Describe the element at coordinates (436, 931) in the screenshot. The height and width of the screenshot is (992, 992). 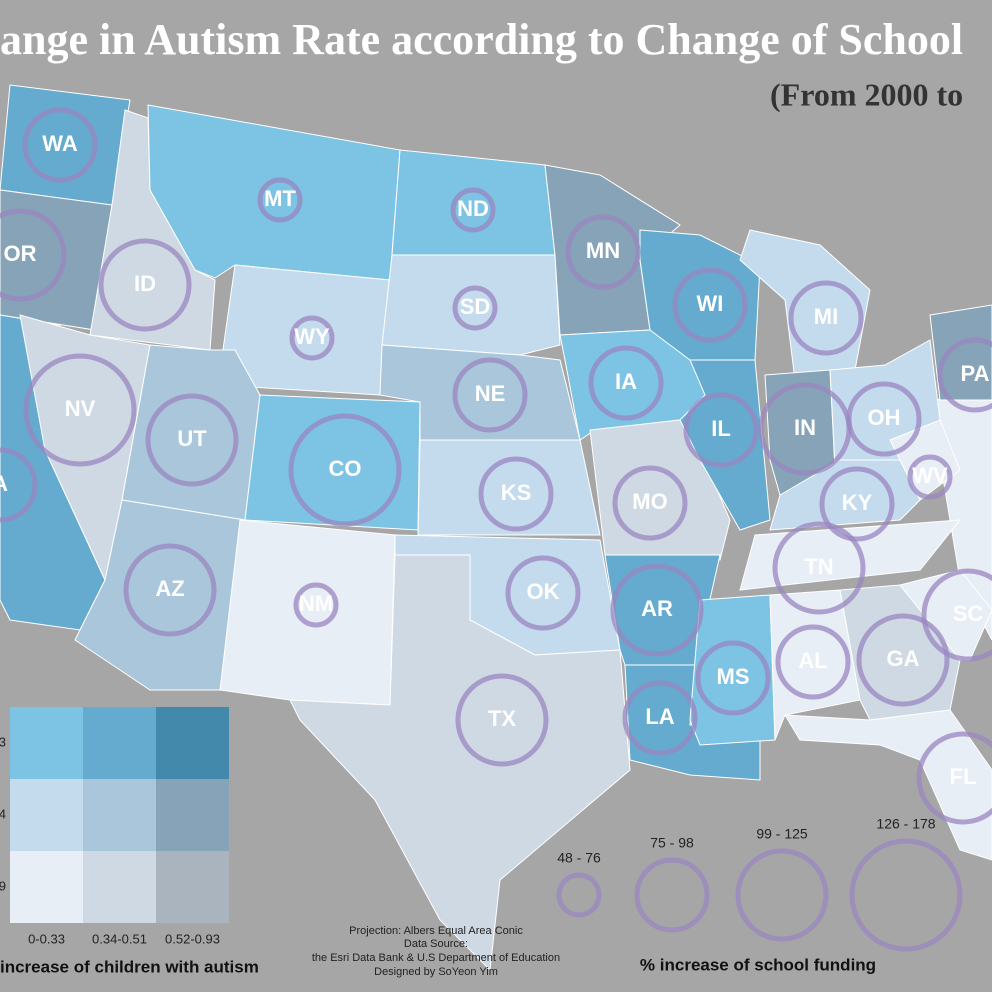
I see `credit: Projection: Albers Equal Area Conic` at that location.